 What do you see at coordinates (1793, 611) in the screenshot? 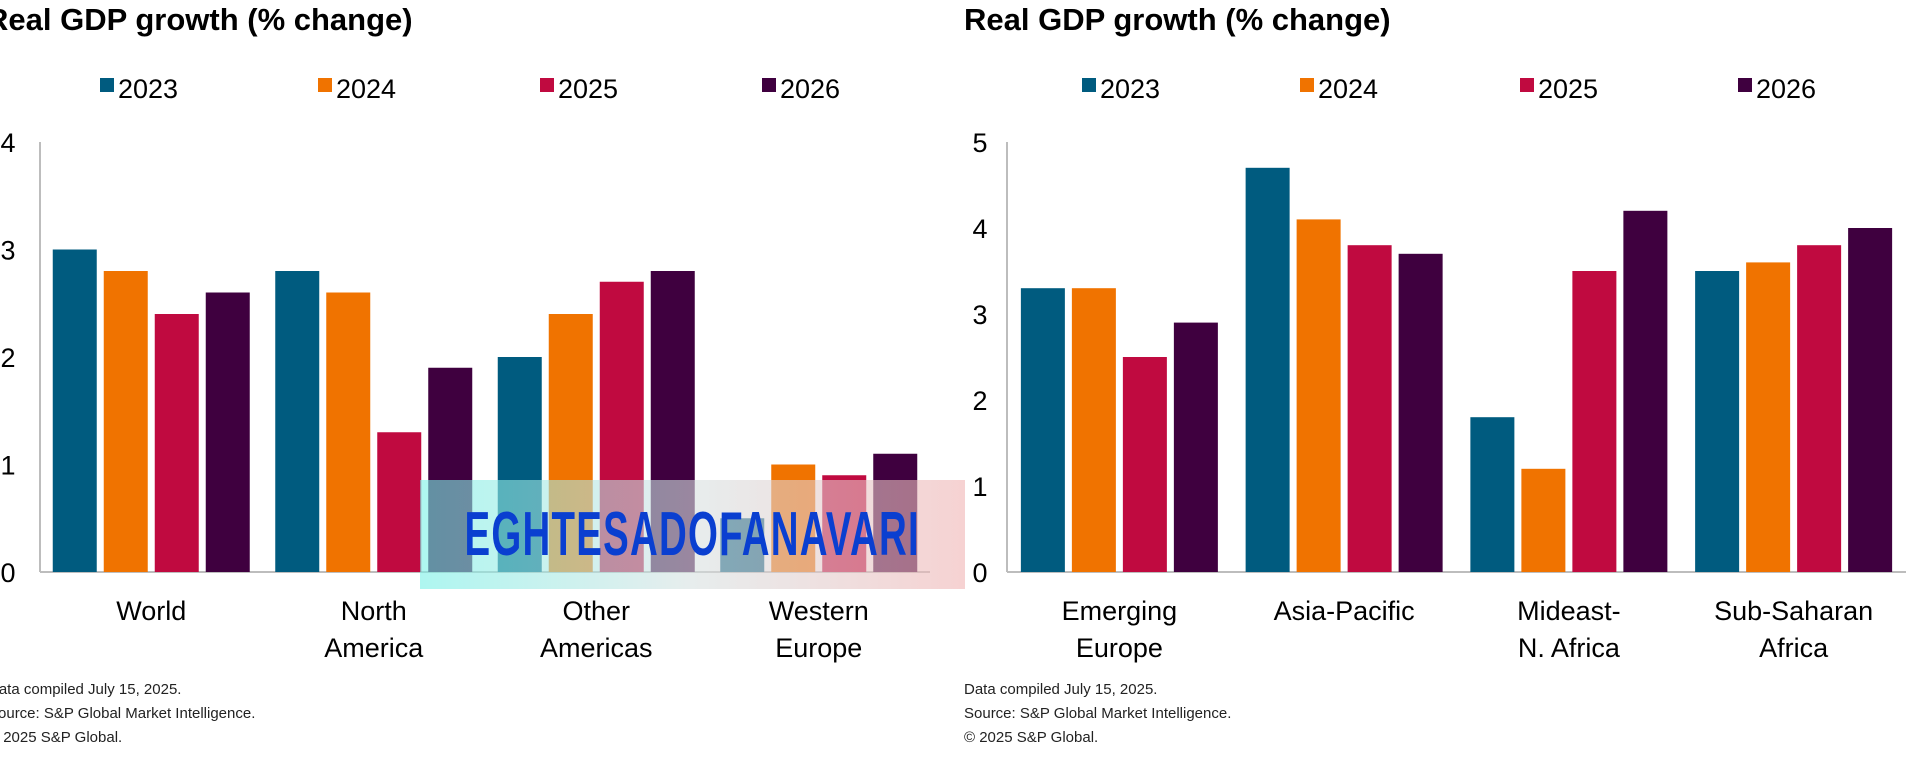
I see `category-label: Sub-Saharan` at bounding box center [1793, 611].